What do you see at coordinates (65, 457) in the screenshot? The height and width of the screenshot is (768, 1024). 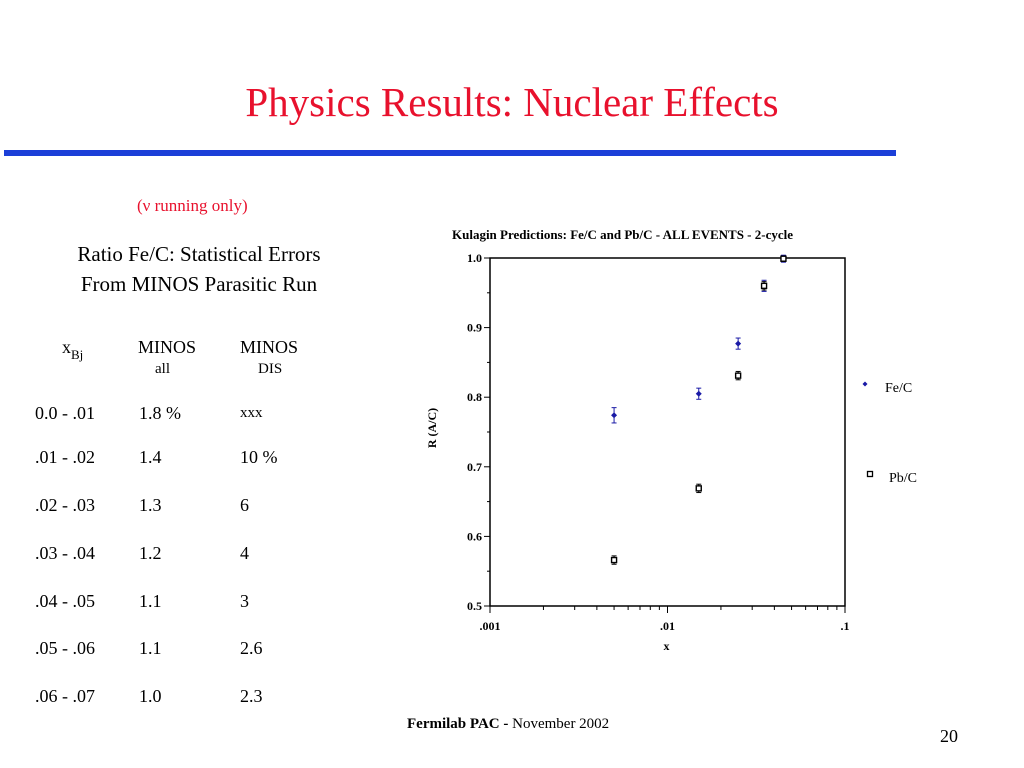 I see `row-range: .01 - .02` at bounding box center [65, 457].